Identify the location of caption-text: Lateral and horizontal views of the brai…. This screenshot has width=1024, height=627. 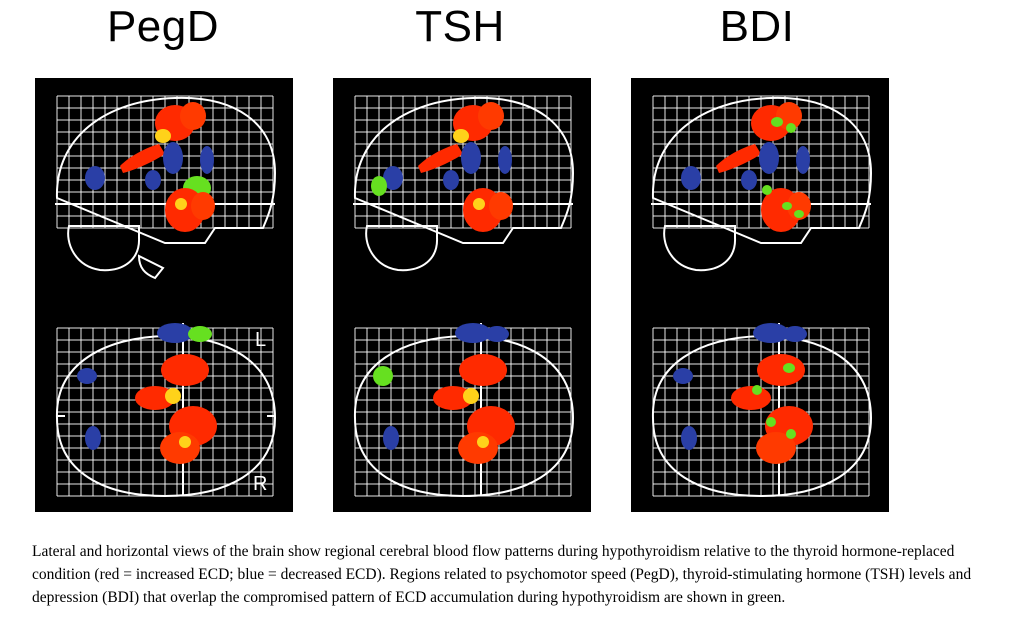
(502, 574).